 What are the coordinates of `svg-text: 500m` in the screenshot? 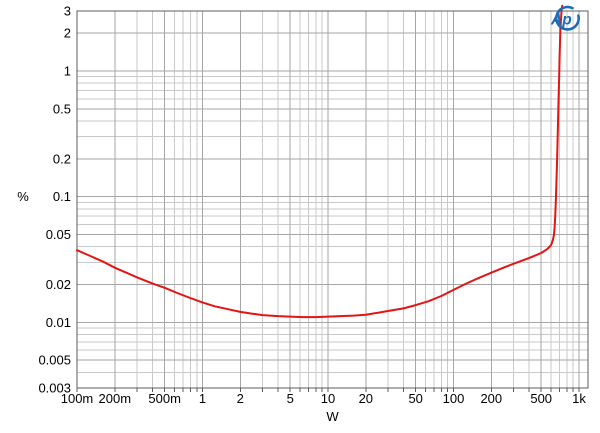 It's located at (164, 398).